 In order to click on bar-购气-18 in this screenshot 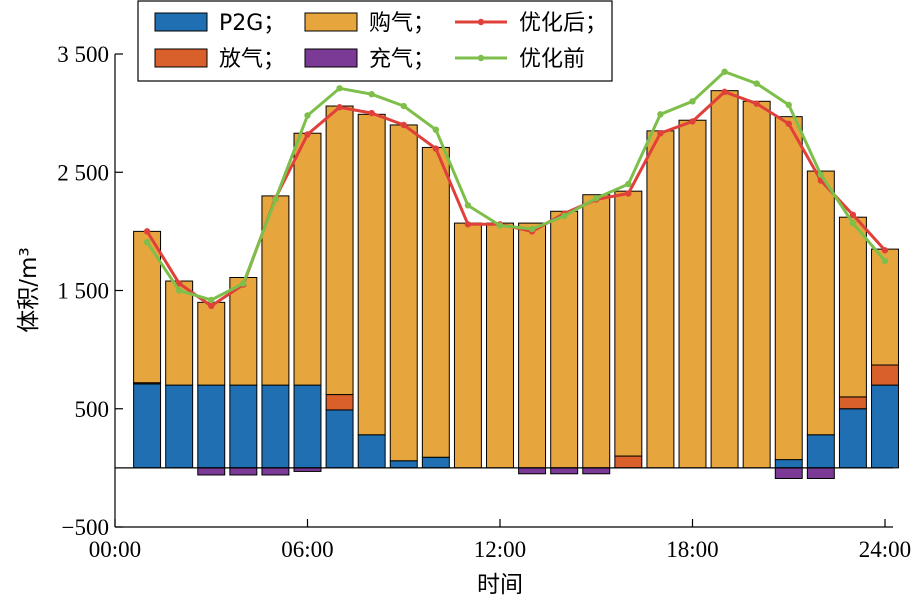, I will do `click(692, 294)`.